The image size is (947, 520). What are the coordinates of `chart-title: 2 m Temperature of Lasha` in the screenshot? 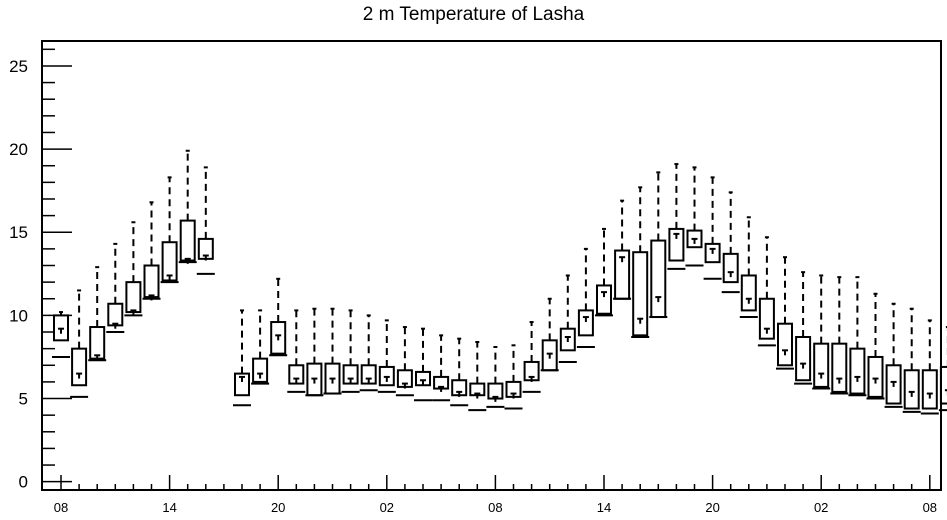 It's located at (473, 14).